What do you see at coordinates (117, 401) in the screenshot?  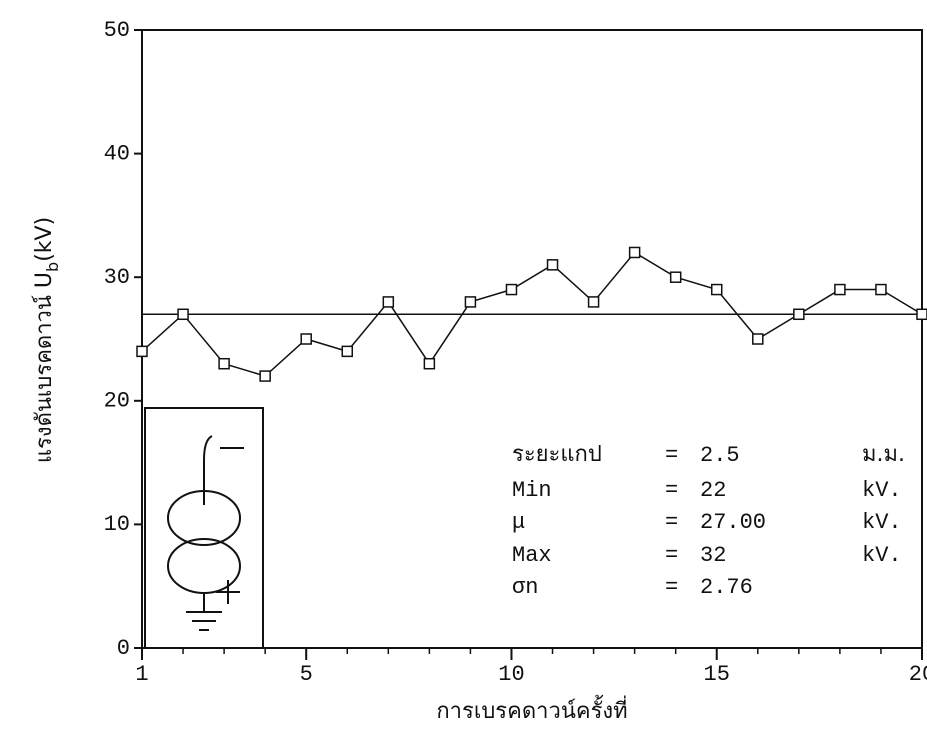 I see `y-tick-label: 20` at bounding box center [117, 401].